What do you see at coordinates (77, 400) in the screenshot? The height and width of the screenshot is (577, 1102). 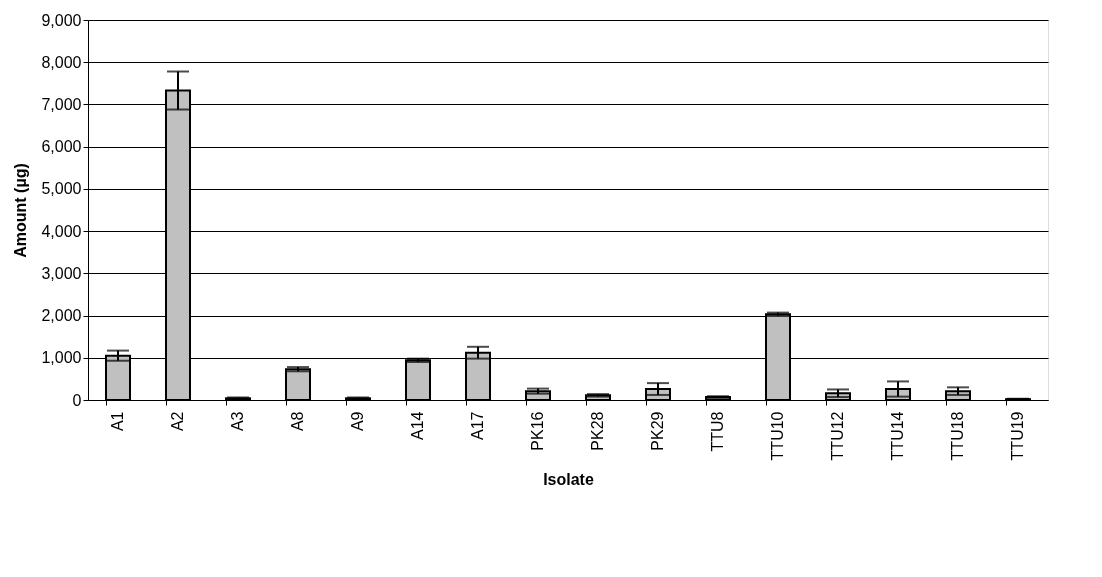 I see `y-tick-label: 0` at bounding box center [77, 400].